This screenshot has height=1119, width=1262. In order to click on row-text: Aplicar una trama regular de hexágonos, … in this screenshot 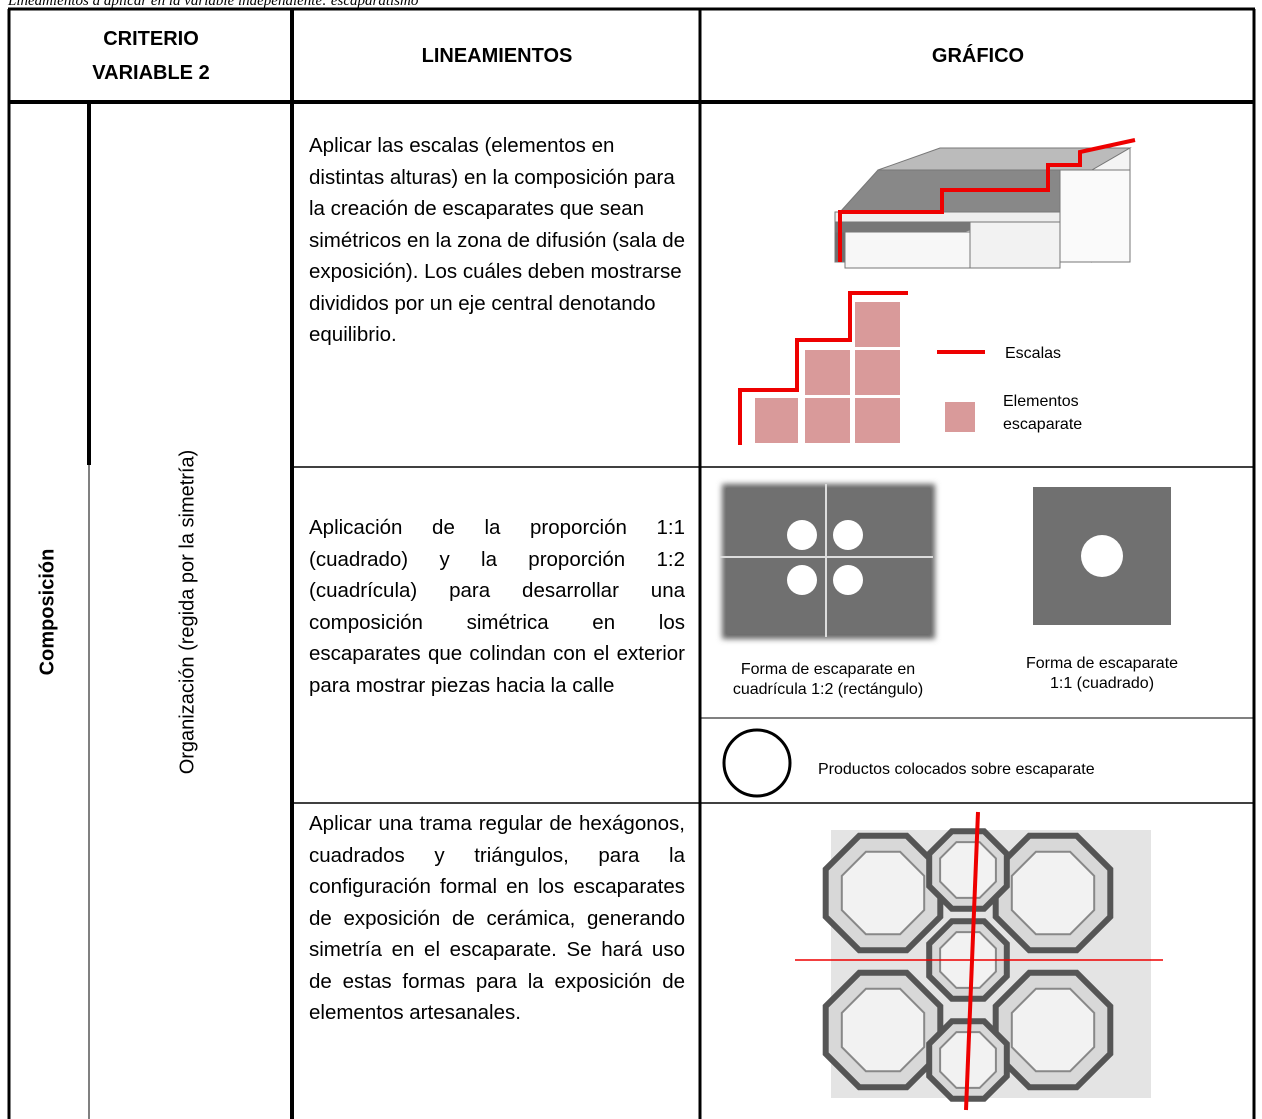, I will do `click(497, 918)`.